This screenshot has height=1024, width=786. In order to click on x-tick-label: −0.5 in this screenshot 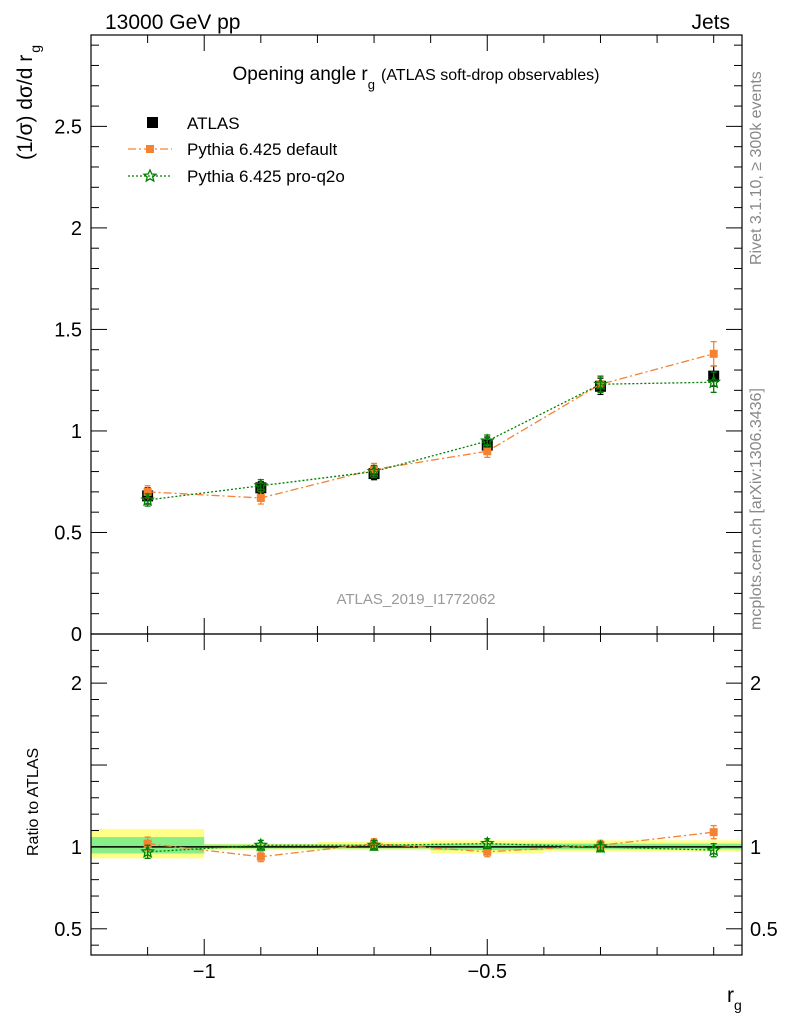, I will do `click(487, 972)`.